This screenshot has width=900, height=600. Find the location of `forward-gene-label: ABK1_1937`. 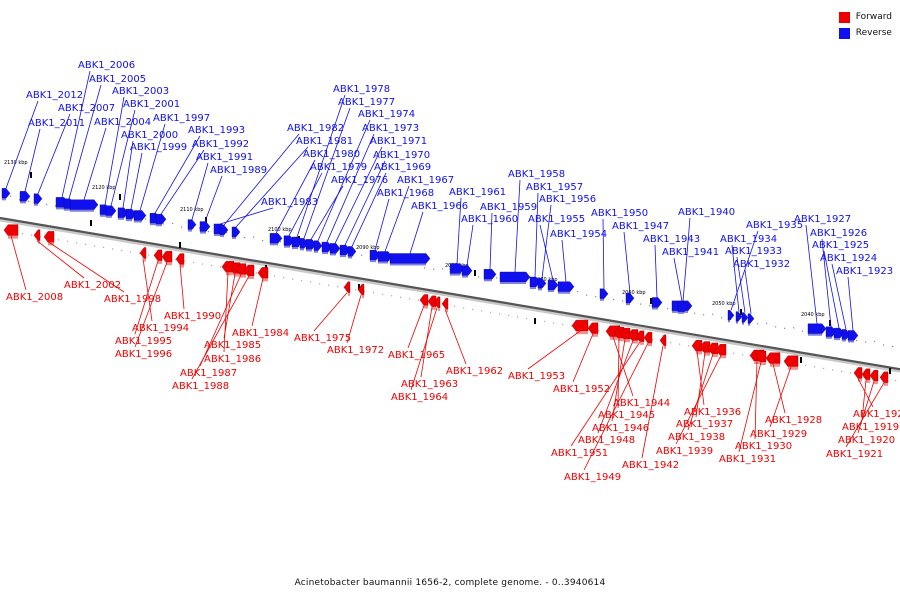

forward-gene-label: ABK1_1937 is located at coordinates (704, 424).